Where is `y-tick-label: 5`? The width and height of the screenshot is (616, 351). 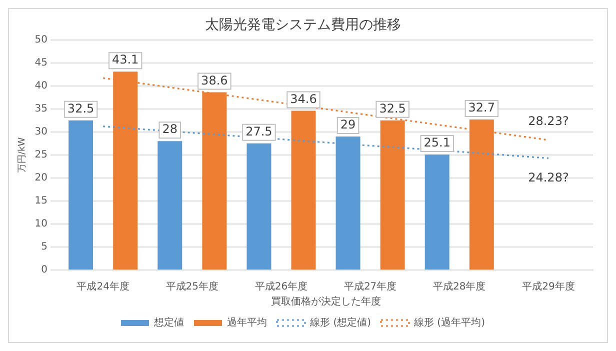 y-tick-label: 5 is located at coordinates (44, 247).